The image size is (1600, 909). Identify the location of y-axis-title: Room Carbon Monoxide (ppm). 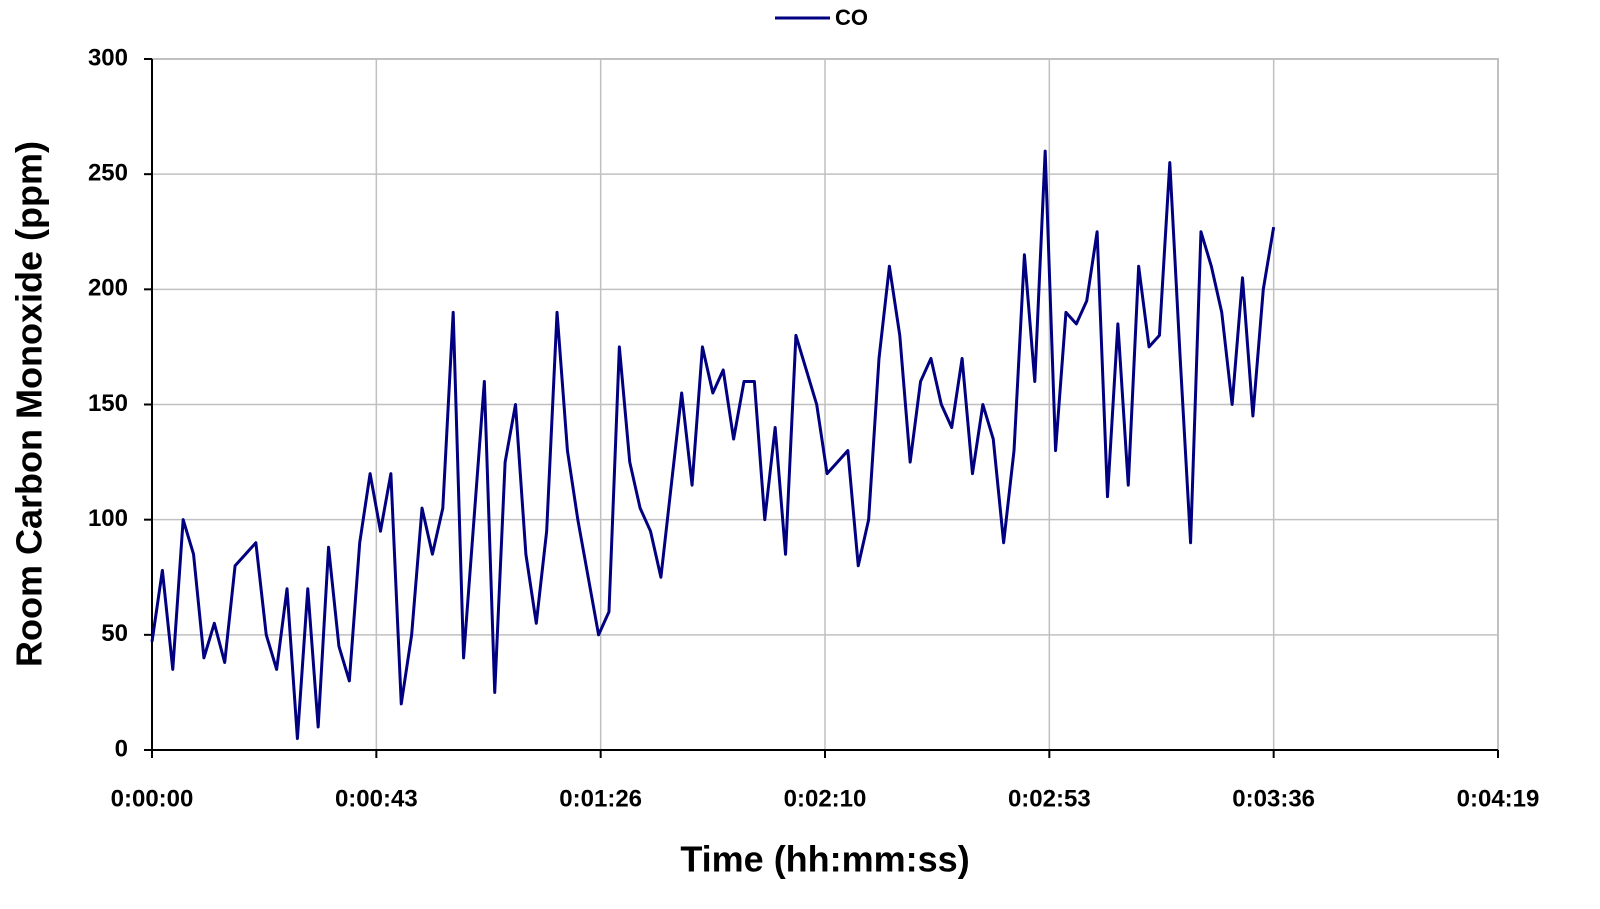
(29, 404).